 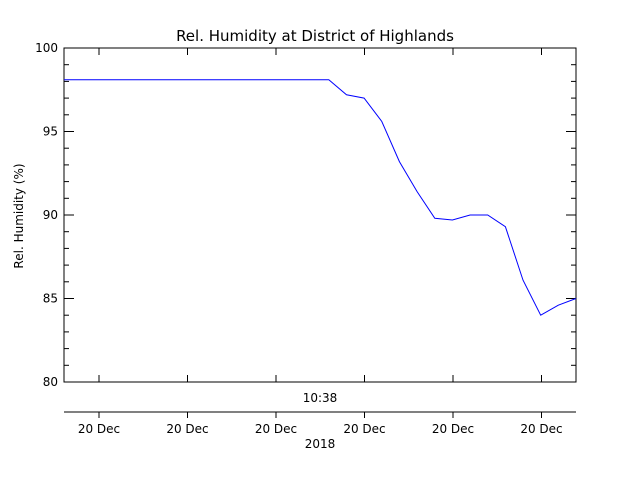 I want to click on y-tick-label: 90, so click(x=50, y=215).